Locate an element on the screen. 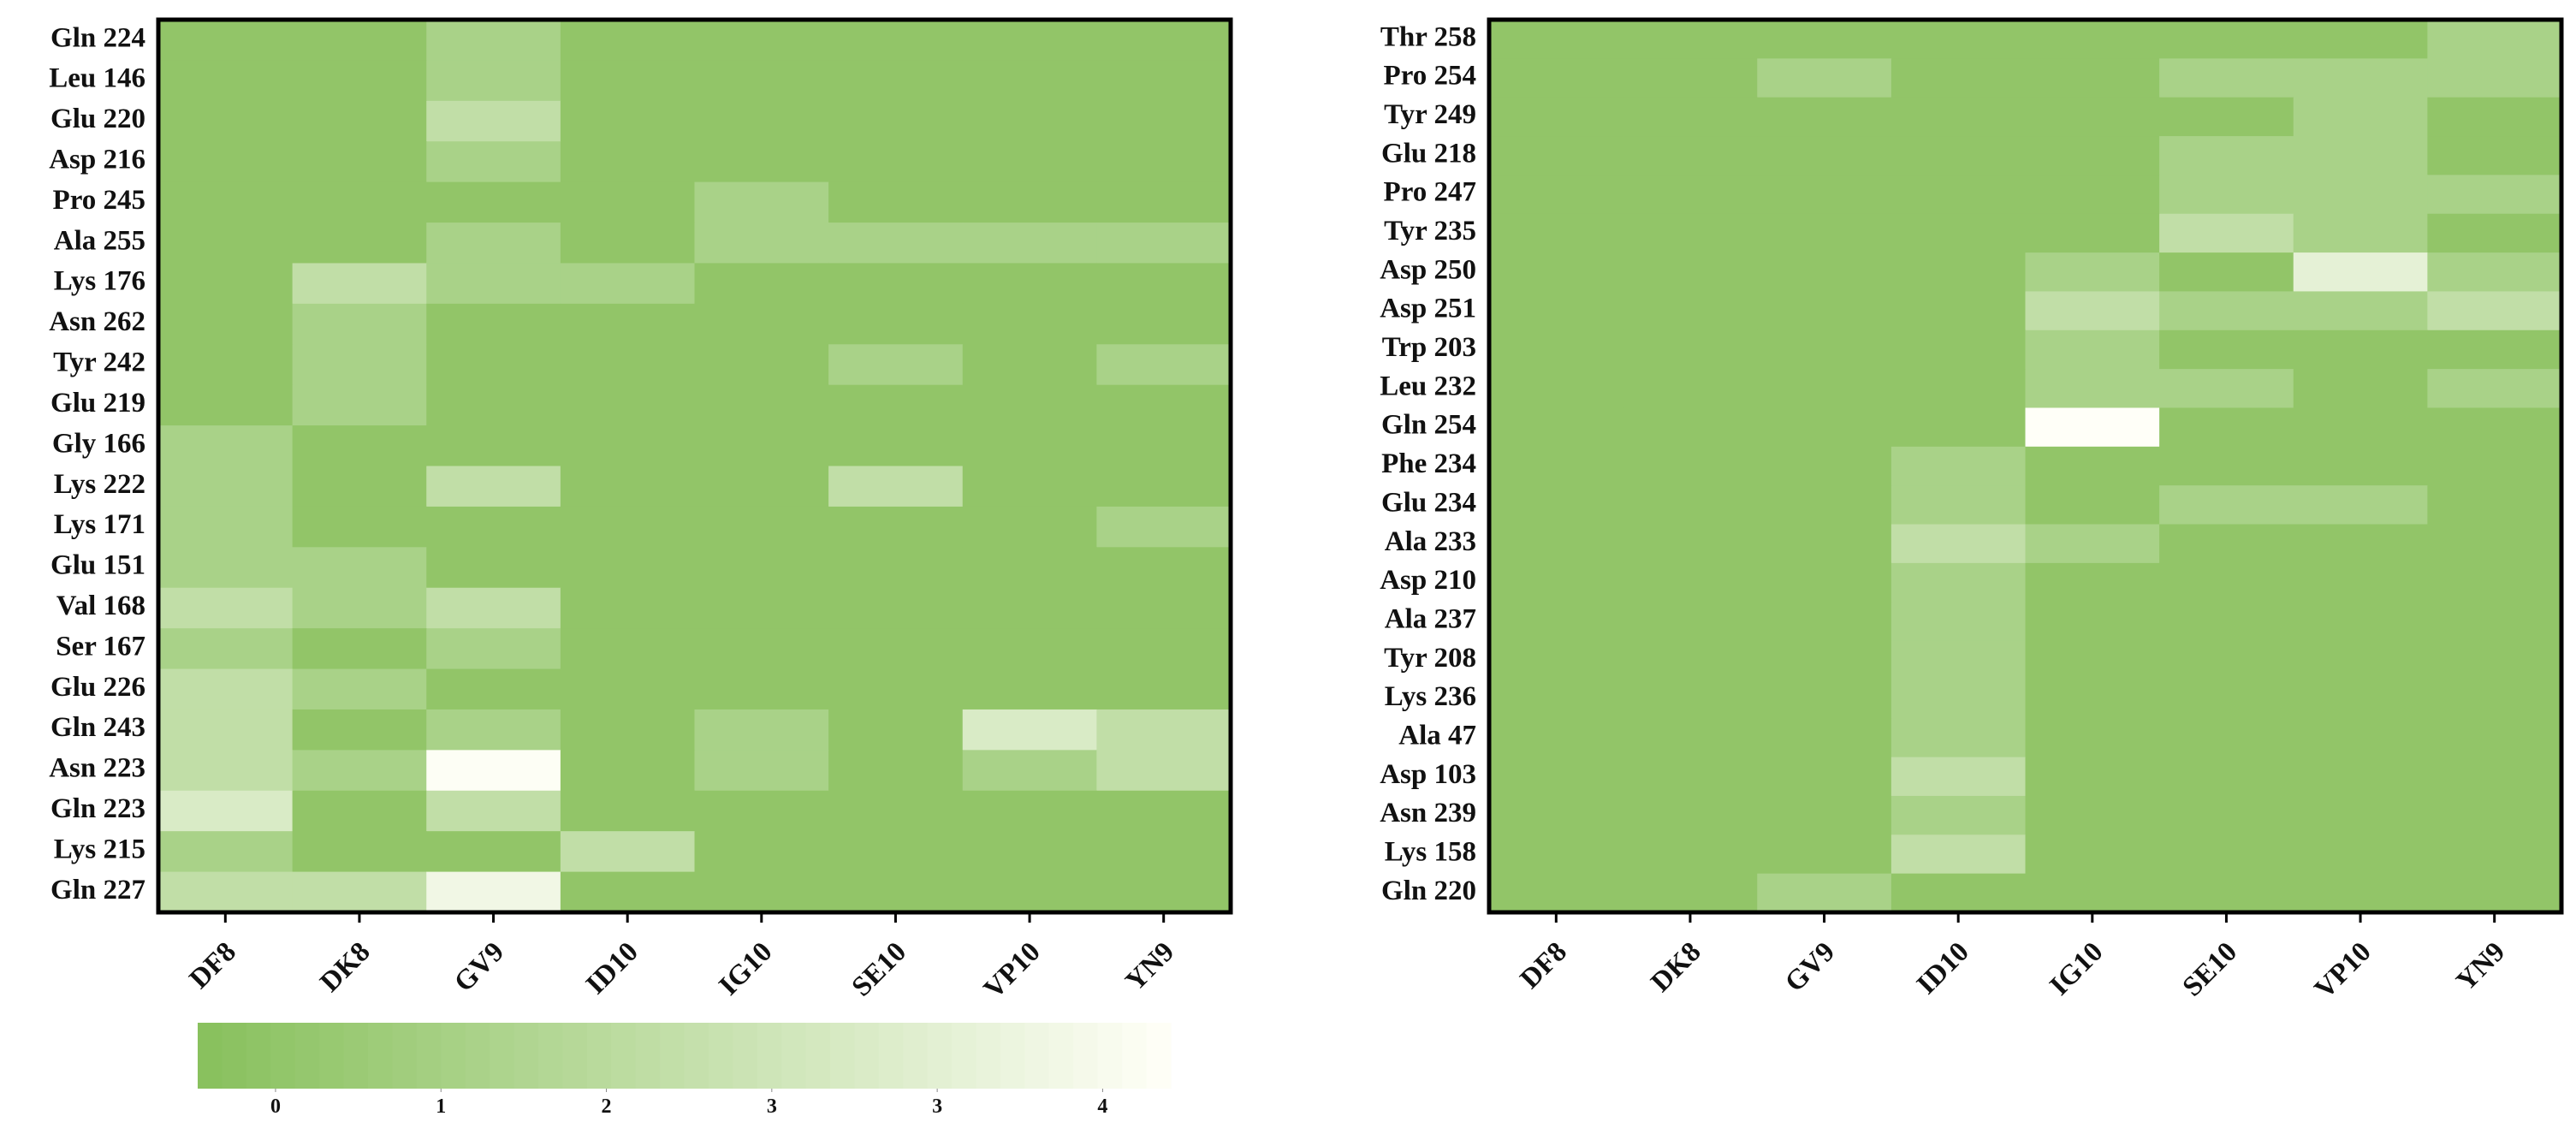 The image size is (2576, 1134). column-label: DF8 is located at coordinates (213, 965).